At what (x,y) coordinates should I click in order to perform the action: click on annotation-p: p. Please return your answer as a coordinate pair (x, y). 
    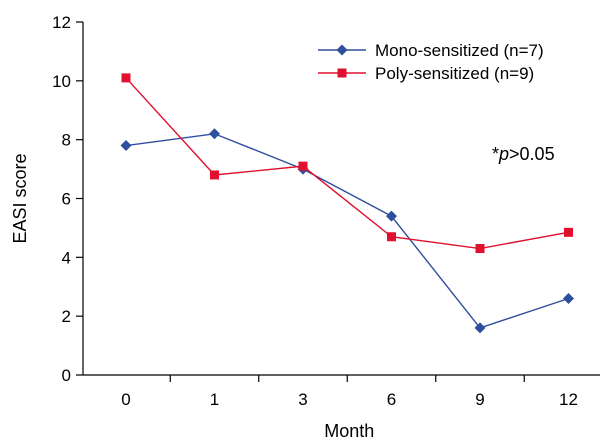
    Looking at the image, I should click on (503, 154).